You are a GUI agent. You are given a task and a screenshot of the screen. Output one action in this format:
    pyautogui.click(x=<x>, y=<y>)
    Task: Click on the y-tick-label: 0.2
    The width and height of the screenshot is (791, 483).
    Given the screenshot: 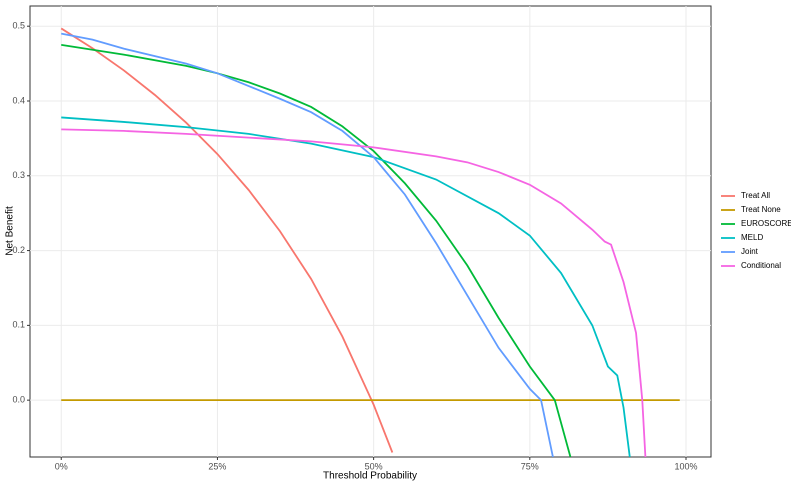 What is the action you would take?
    pyautogui.click(x=18, y=250)
    